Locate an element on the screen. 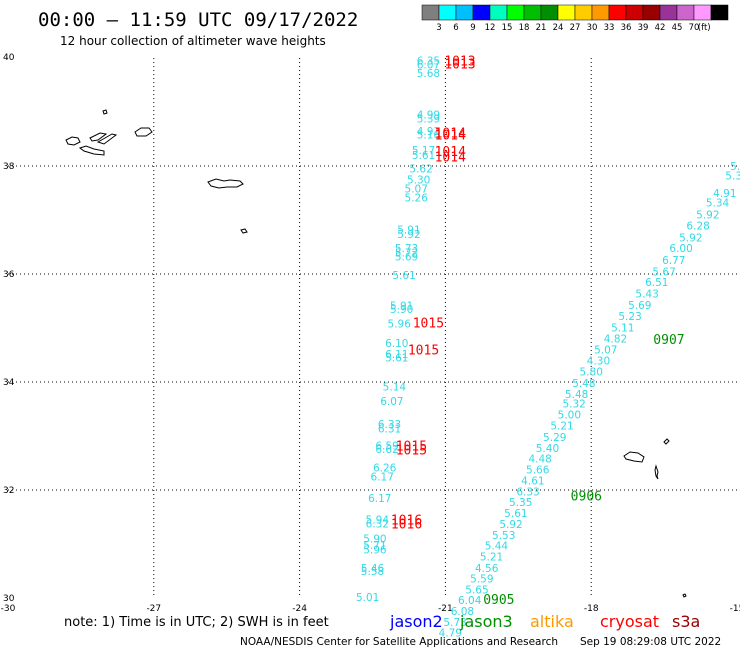 The width and height of the screenshot is (740, 650). wave-height-value: 5.14 is located at coordinates (395, 387).